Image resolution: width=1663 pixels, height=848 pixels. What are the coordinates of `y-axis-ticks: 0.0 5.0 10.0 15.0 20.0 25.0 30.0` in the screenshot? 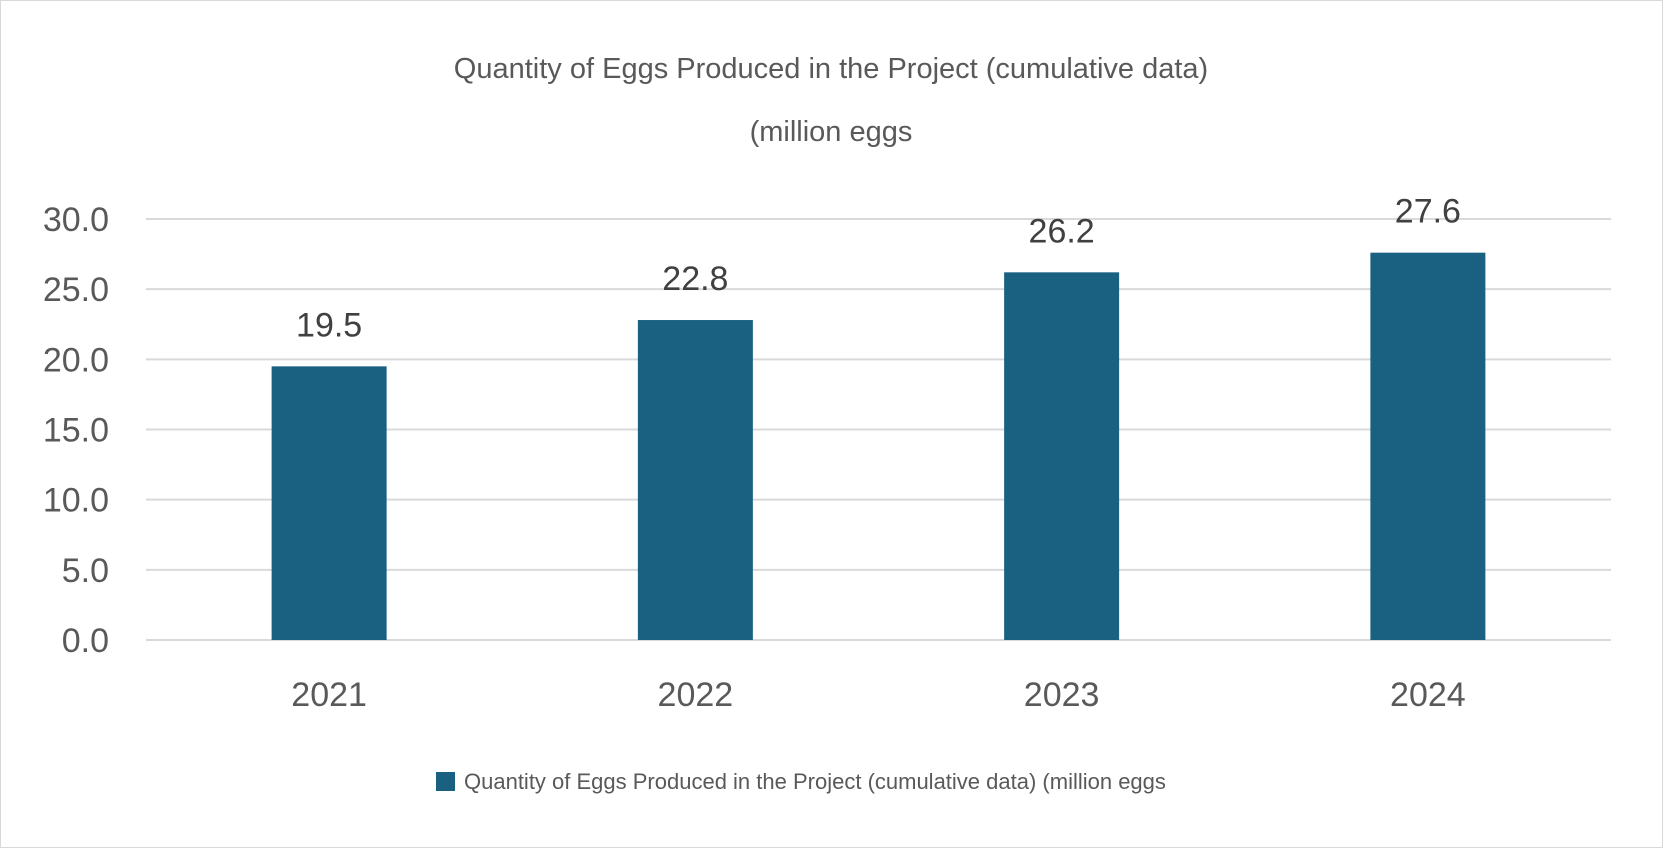 It's located at (76, 430).